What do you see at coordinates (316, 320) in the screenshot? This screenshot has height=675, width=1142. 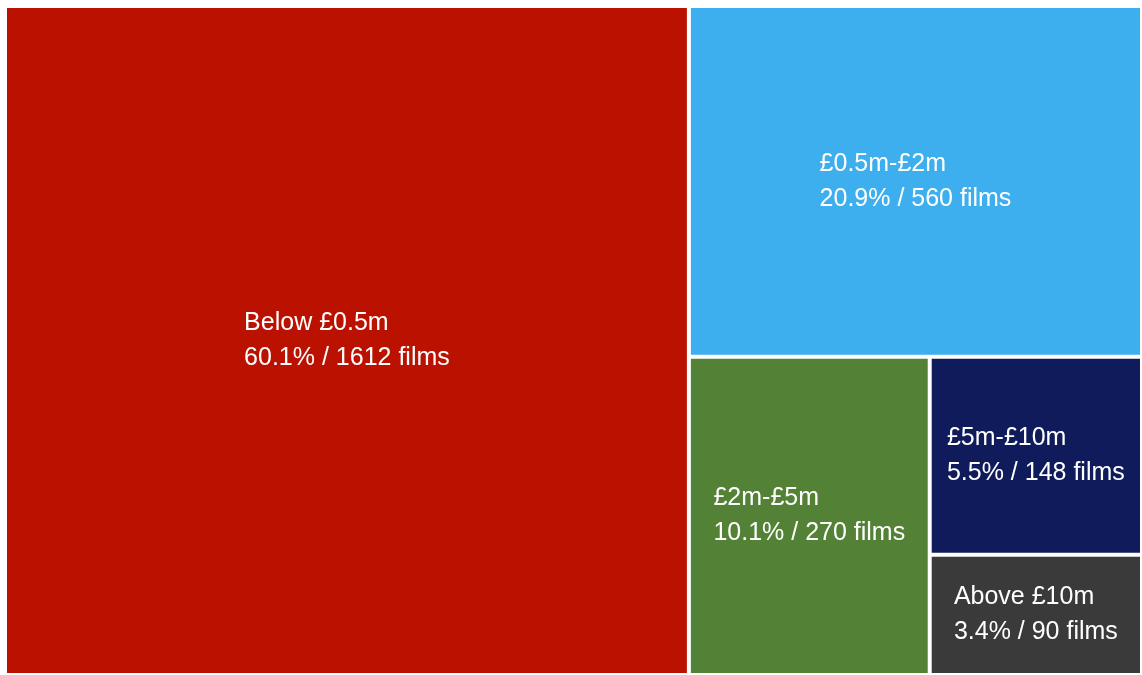 I see `category-label: Below £0.5m` at bounding box center [316, 320].